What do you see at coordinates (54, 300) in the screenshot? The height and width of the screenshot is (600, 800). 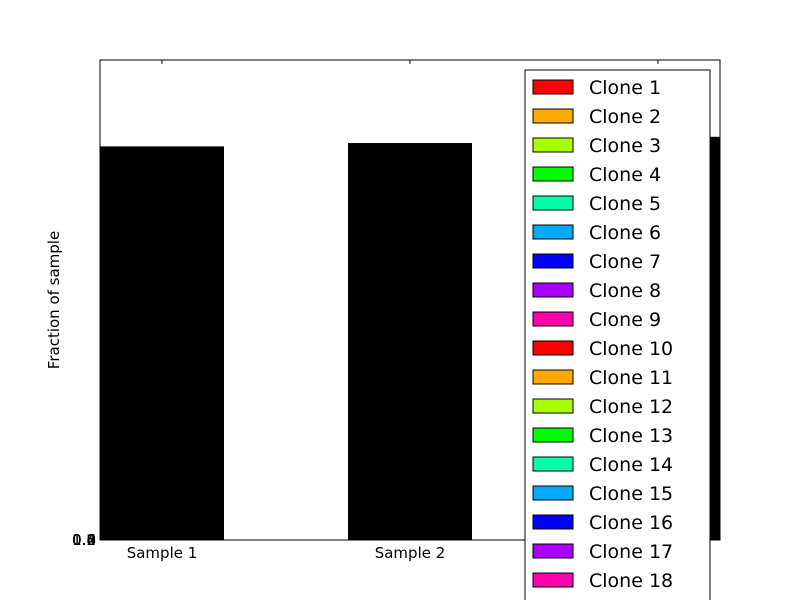 I see `y-axis-label: Fraction of sample` at bounding box center [54, 300].